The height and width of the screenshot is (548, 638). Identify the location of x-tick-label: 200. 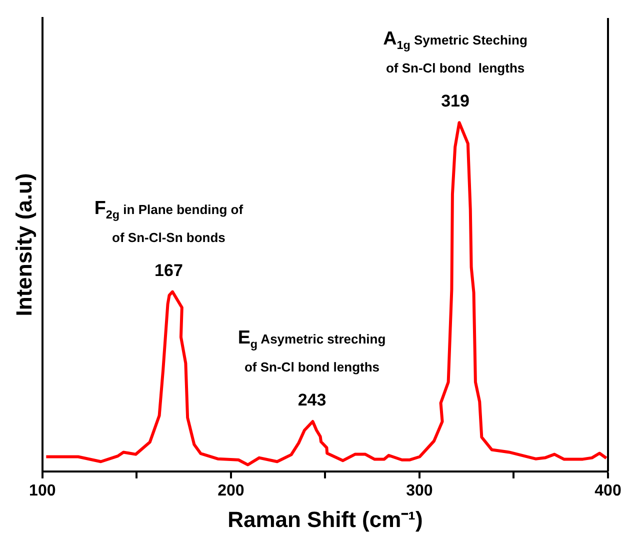
(231, 491).